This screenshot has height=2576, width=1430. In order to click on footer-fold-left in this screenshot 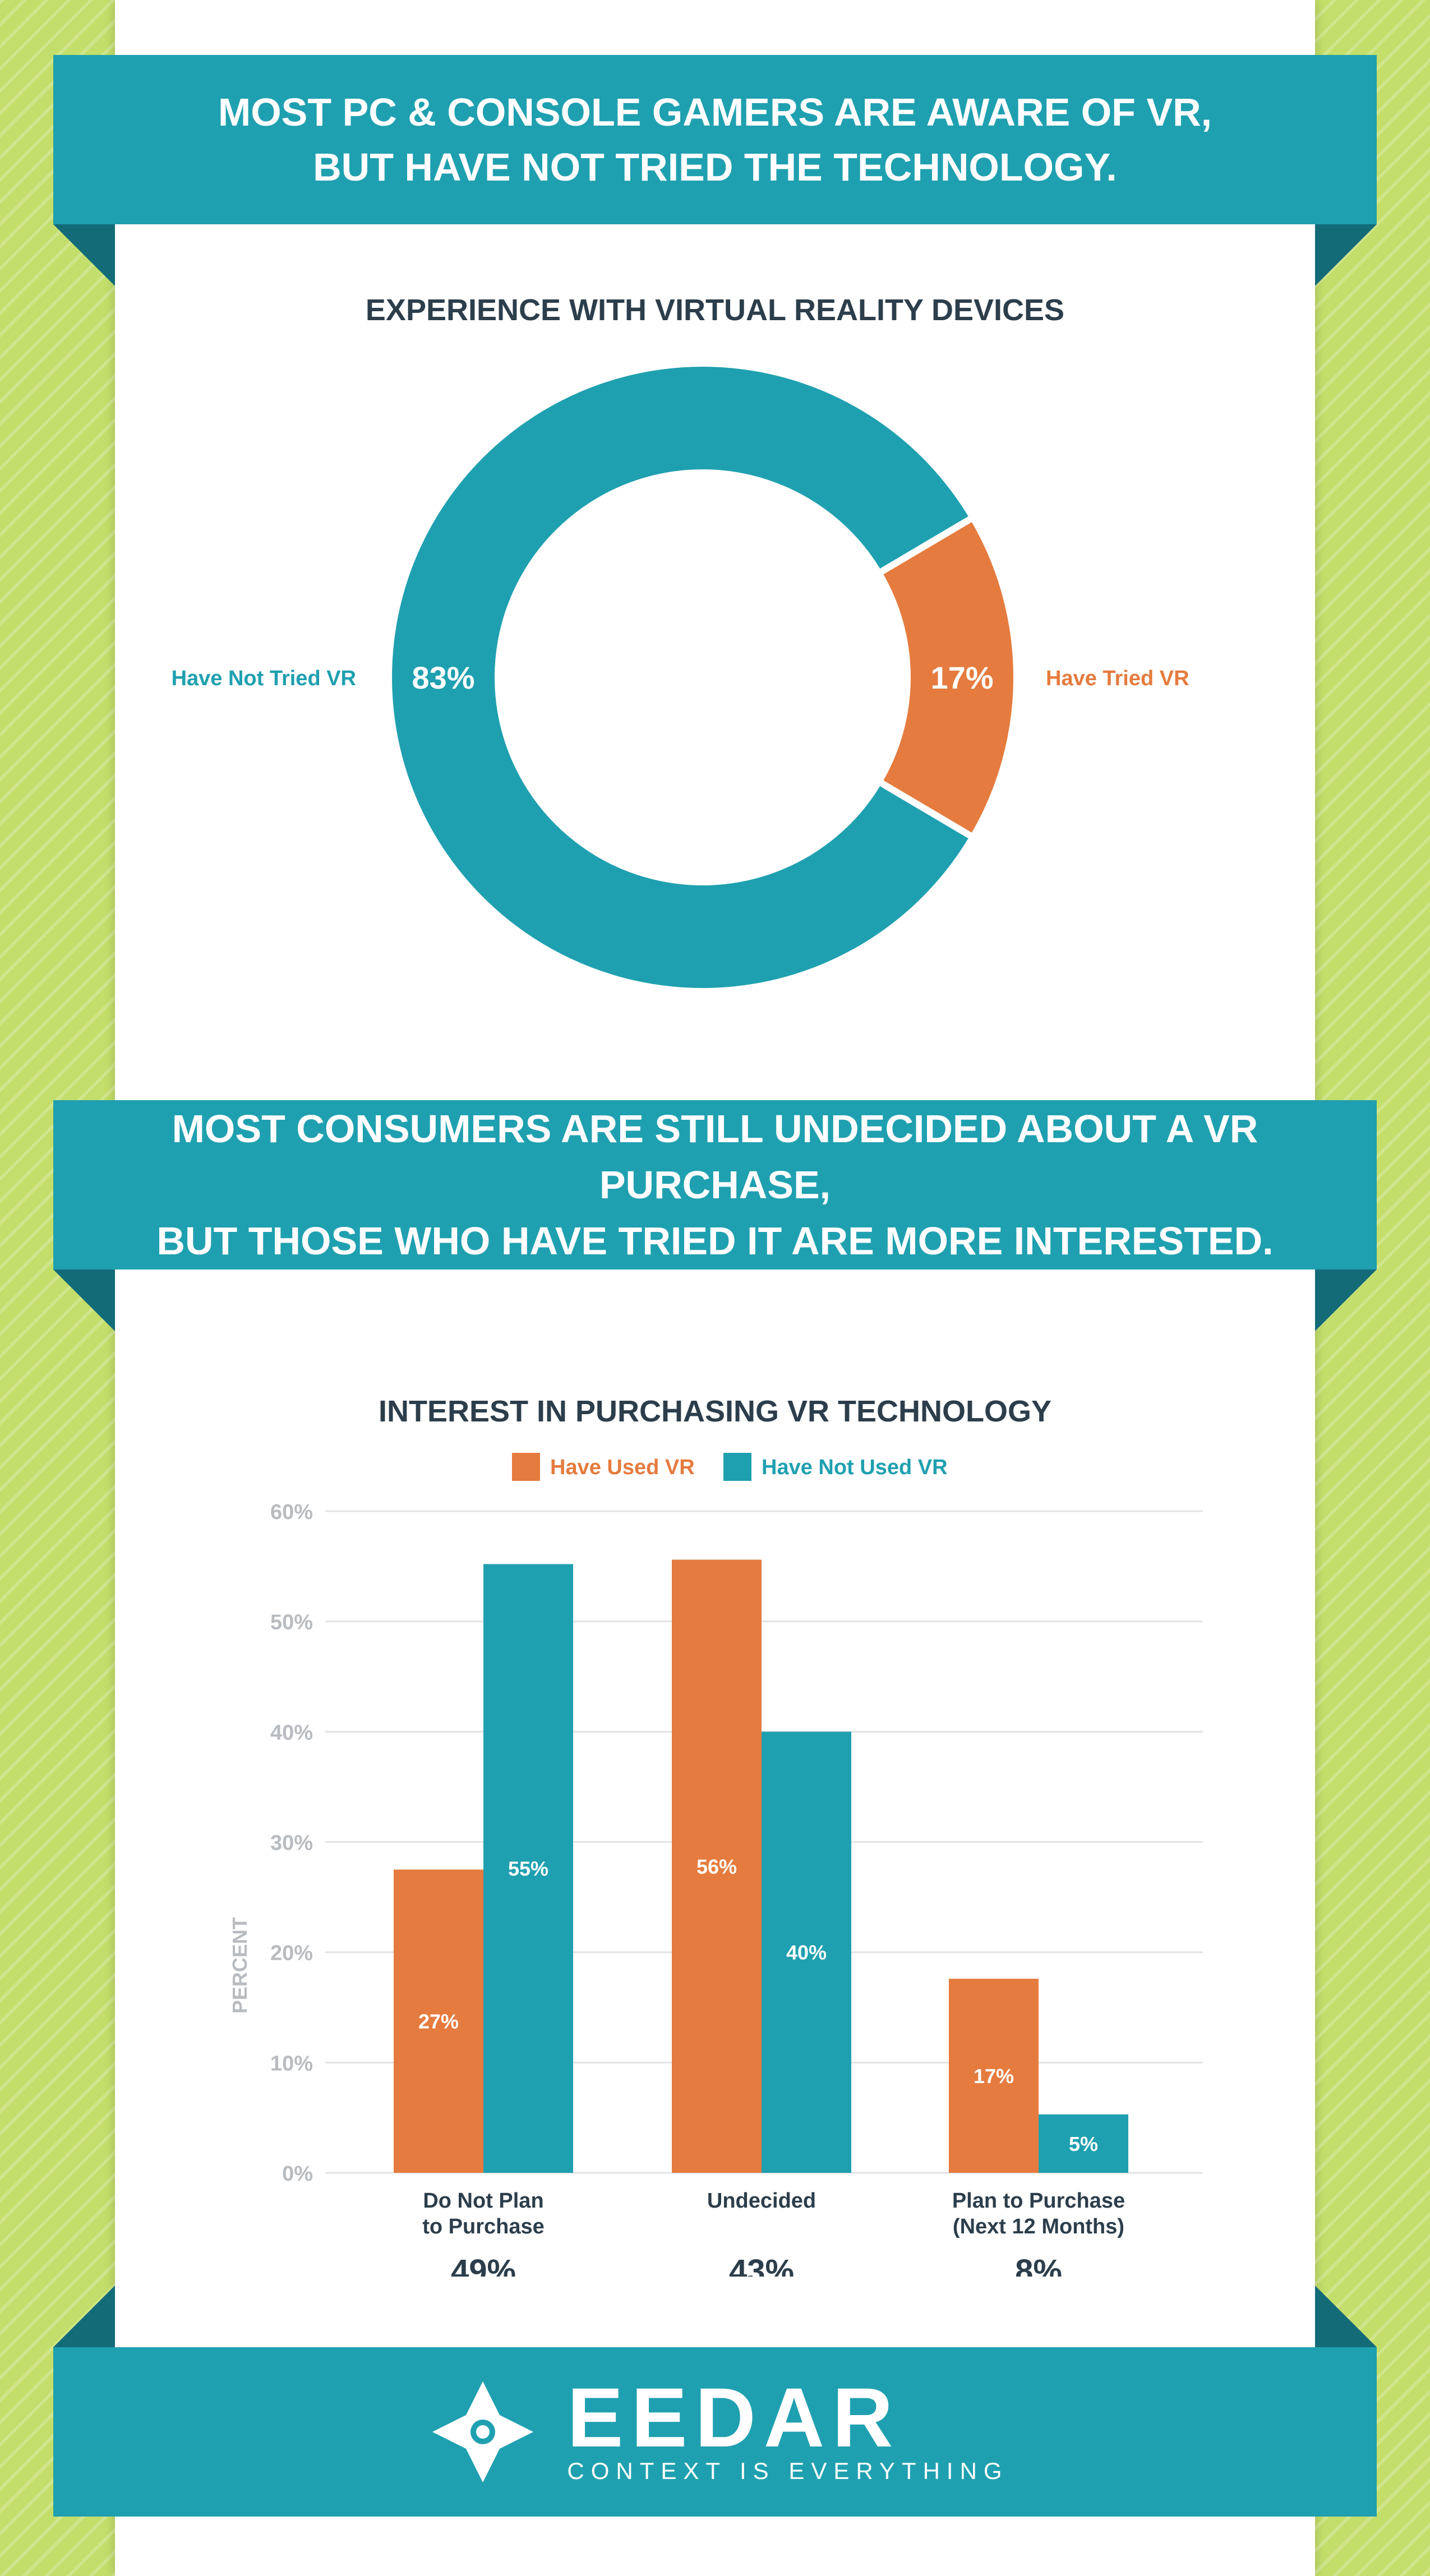, I will do `click(84, 2316)`.